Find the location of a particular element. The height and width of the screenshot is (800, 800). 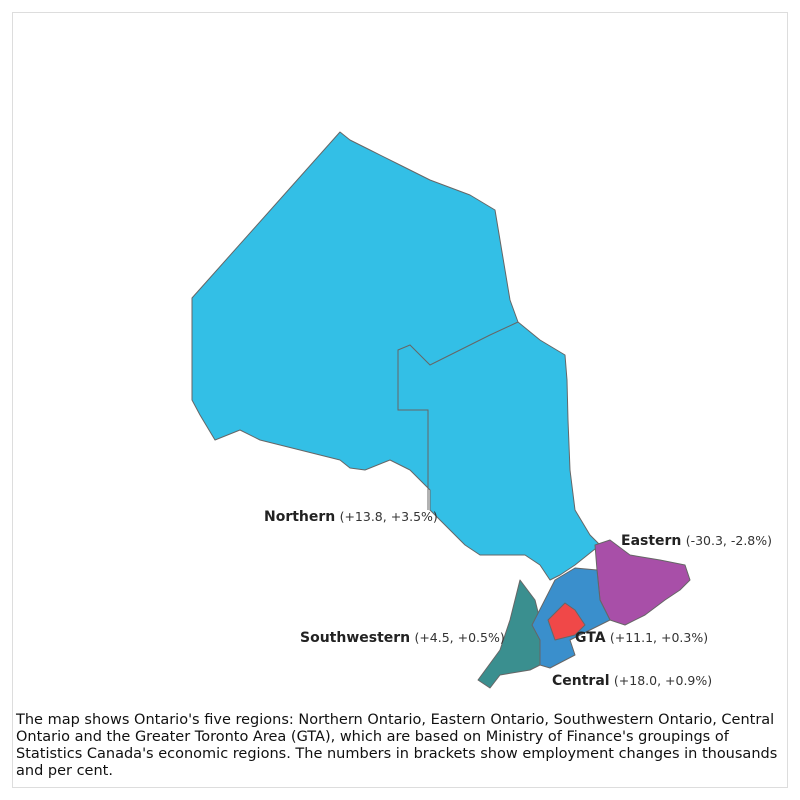

label-eastern: Eastern (-30.3, -2.8%) is located at coordinates (696, 541).